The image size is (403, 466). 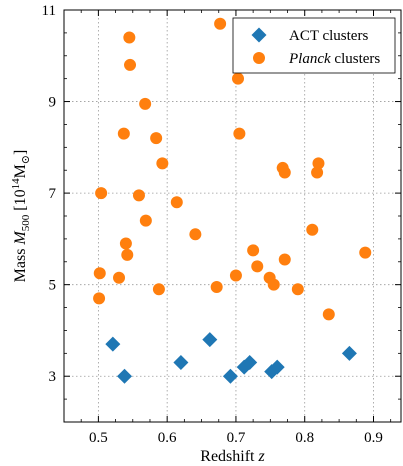 I want to click on x-tick-label: 0.7, so click(x=236, y=438).